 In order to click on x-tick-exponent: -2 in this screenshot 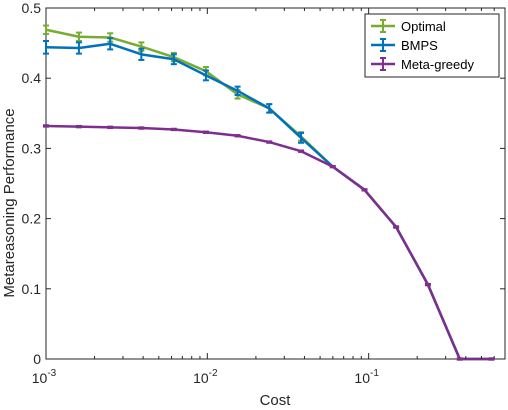, I will do `click(213, 373)`.